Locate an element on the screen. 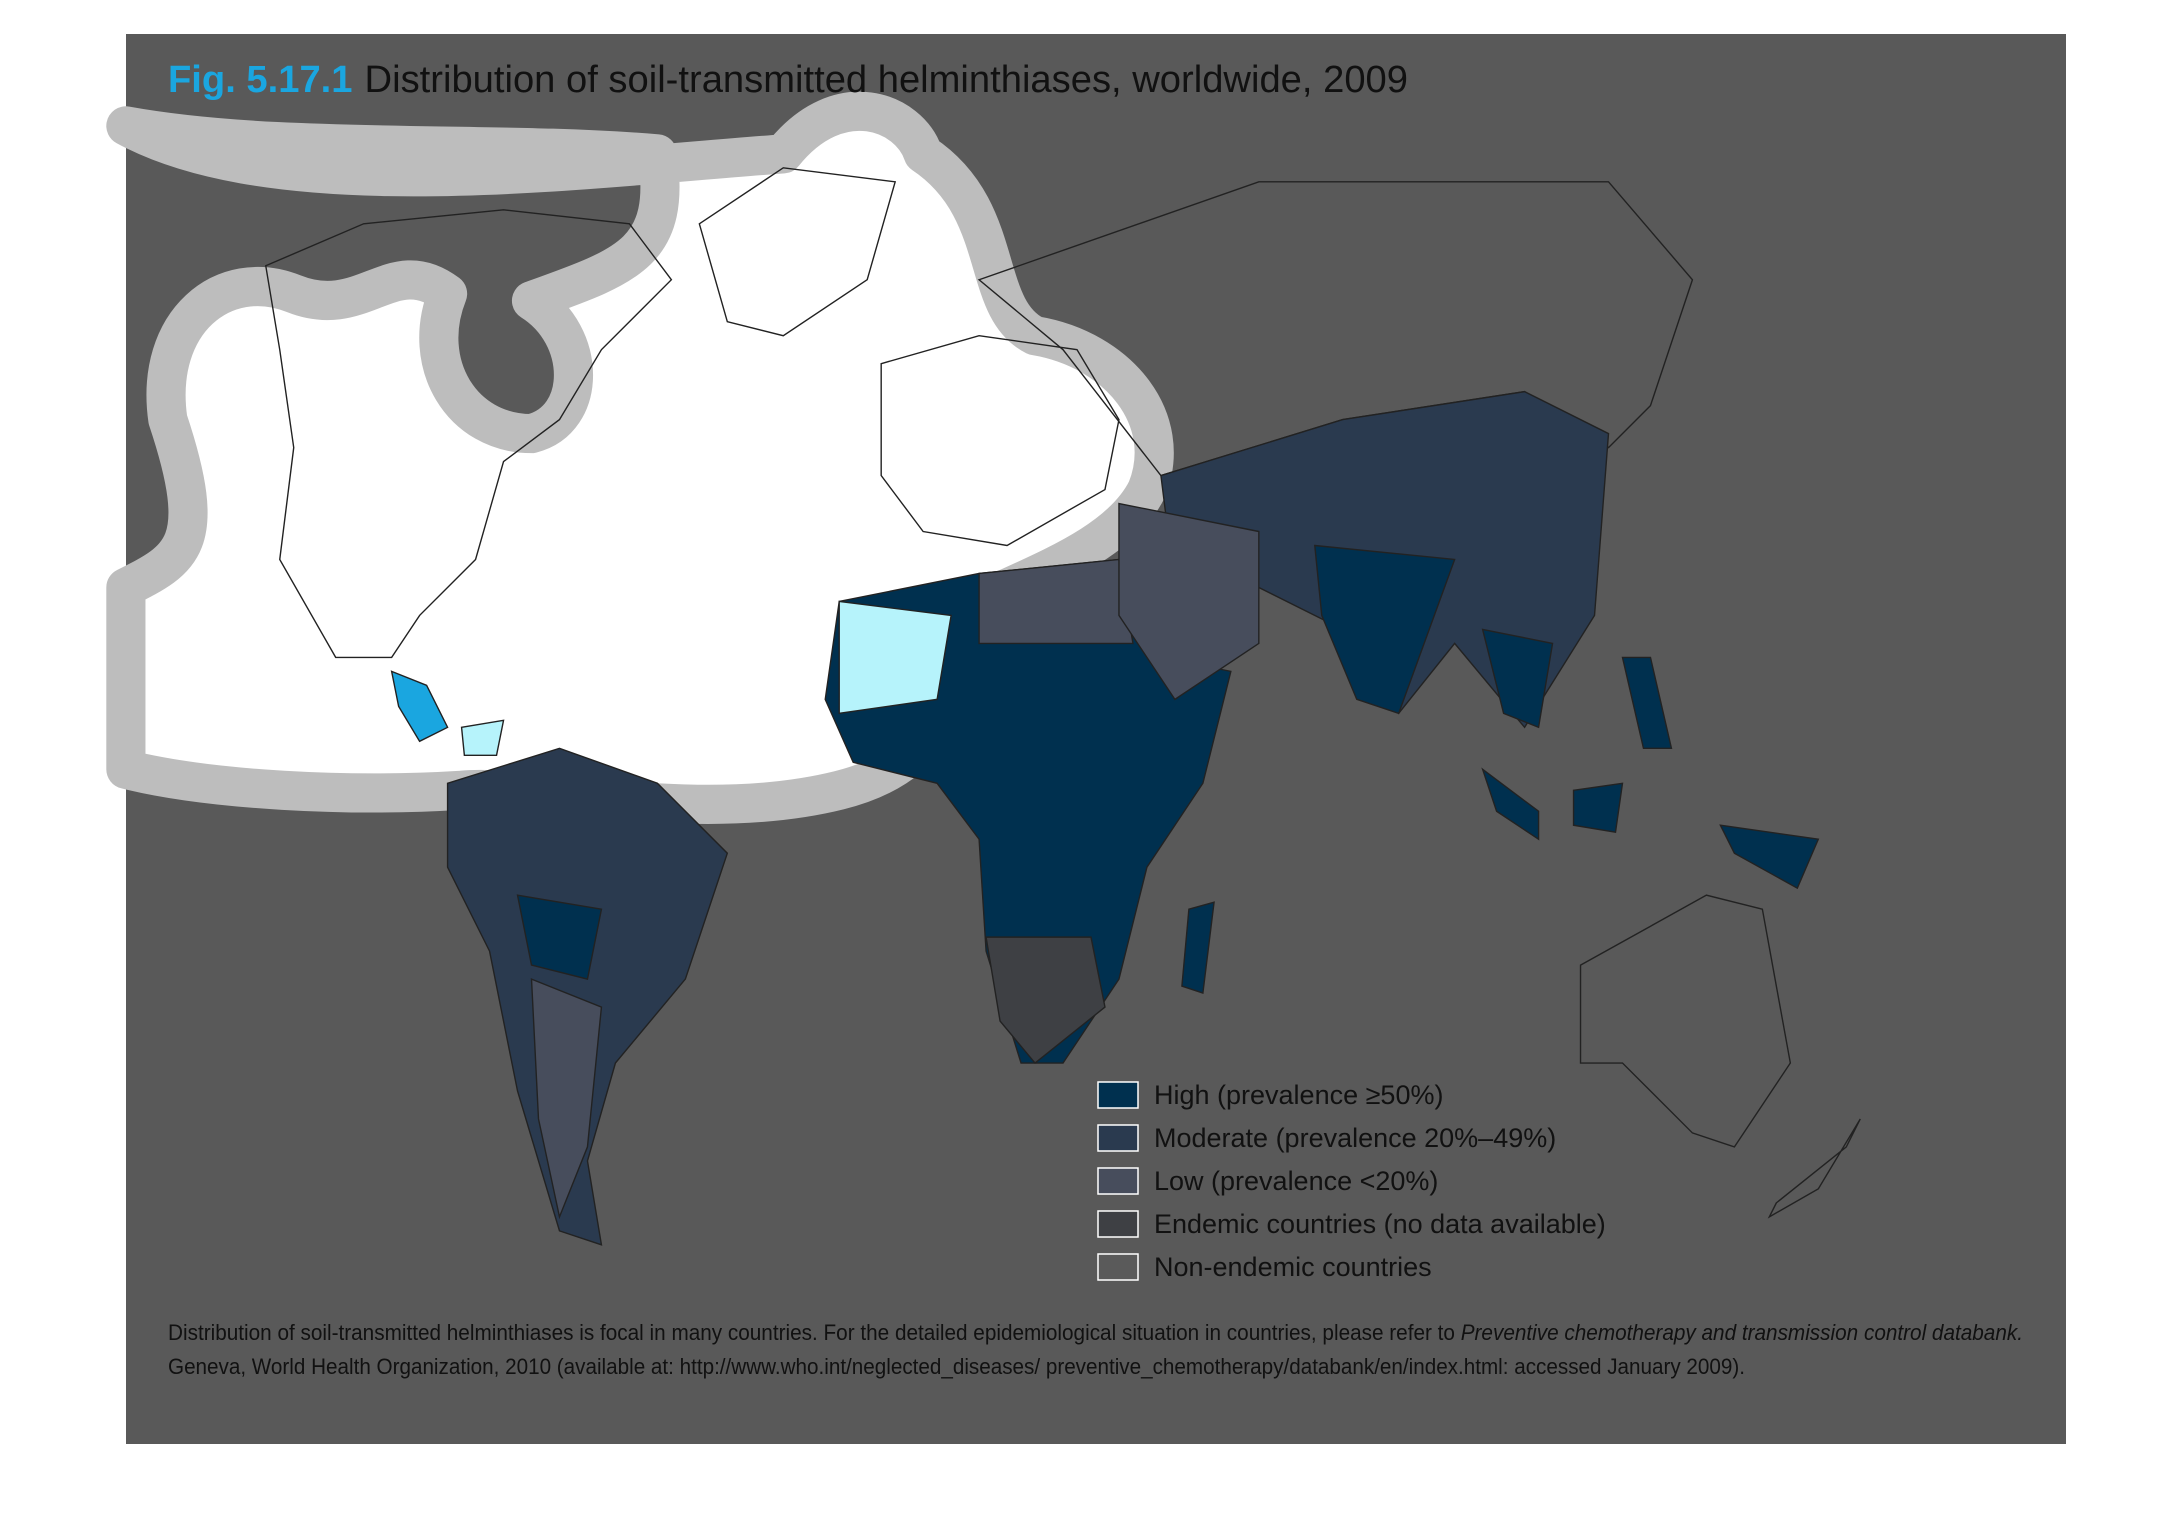  sumatra is located at coordinates (1510, 804).